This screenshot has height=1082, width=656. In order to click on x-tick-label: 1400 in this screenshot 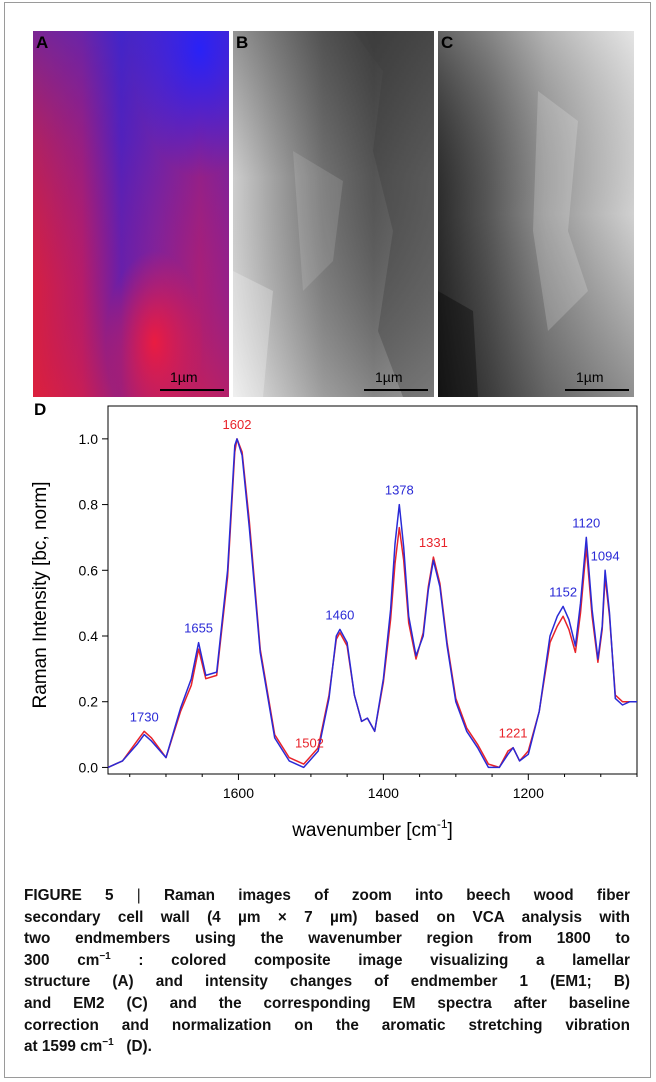, I will do `click(383, 793)`.